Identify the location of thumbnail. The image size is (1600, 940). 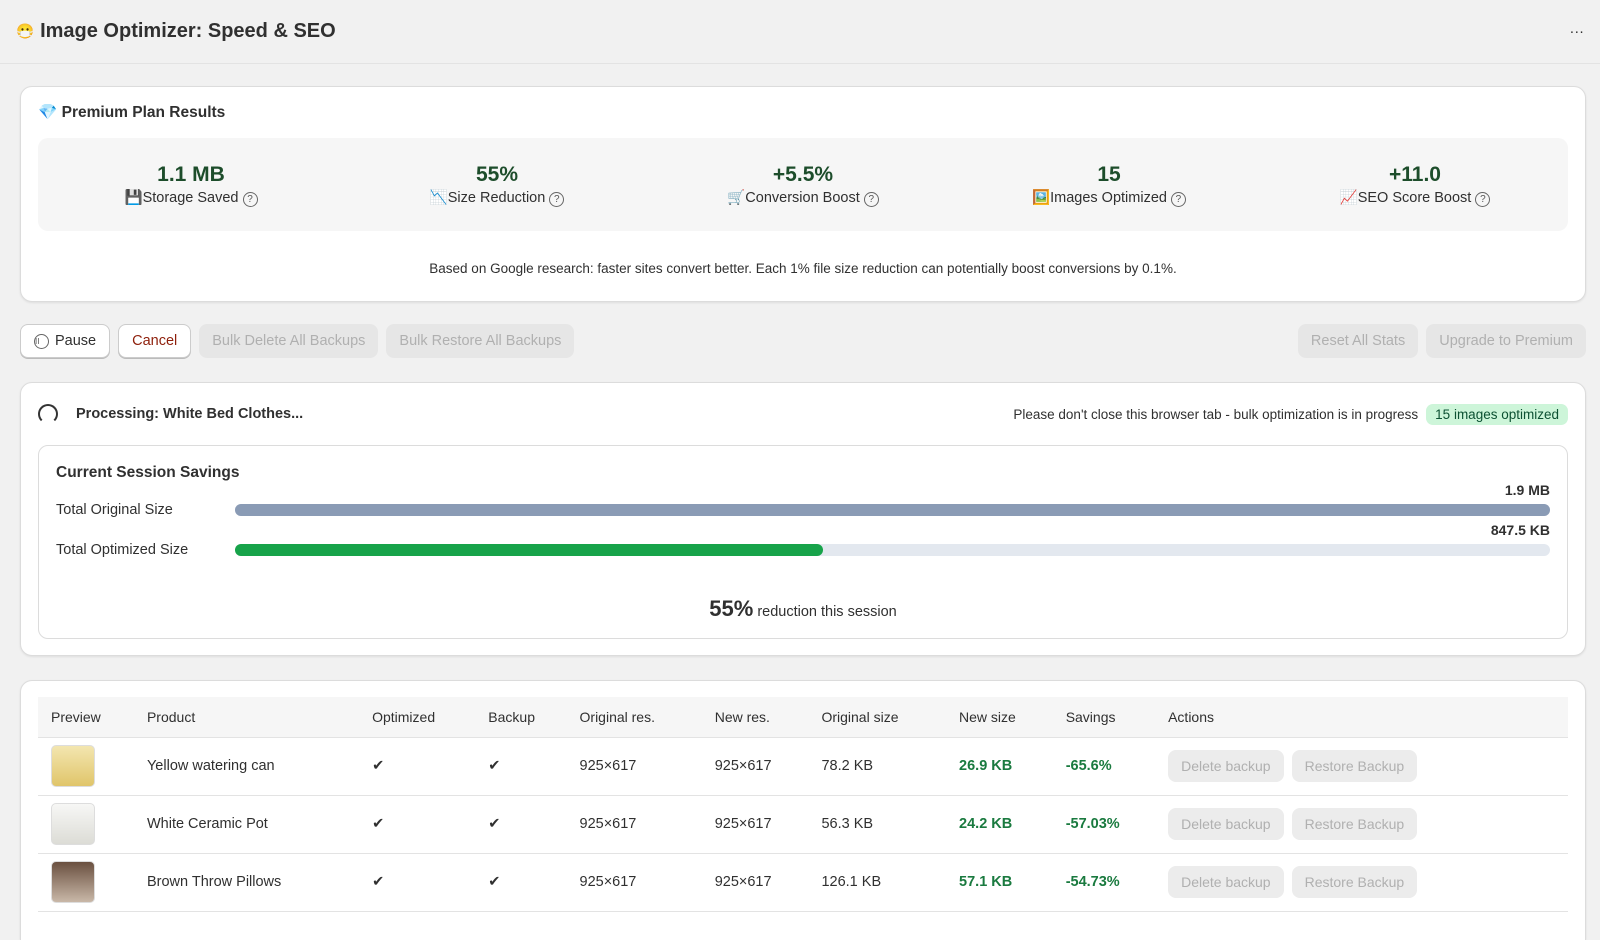
(73, 824).